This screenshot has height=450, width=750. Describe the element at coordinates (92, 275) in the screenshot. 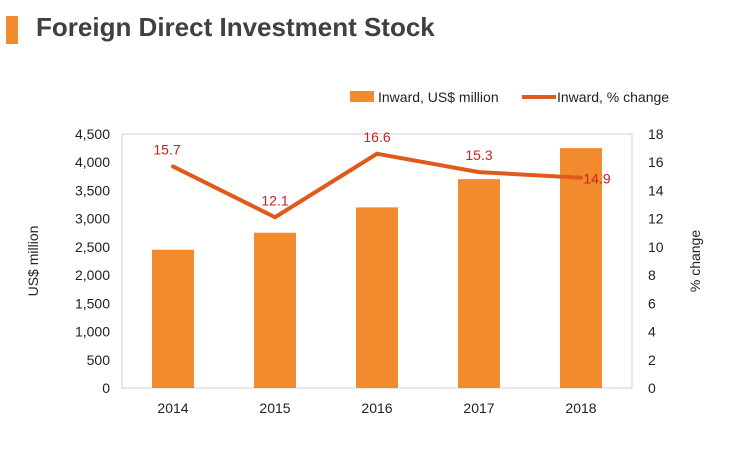

I see `y-tick-label: 2,000` at that location.